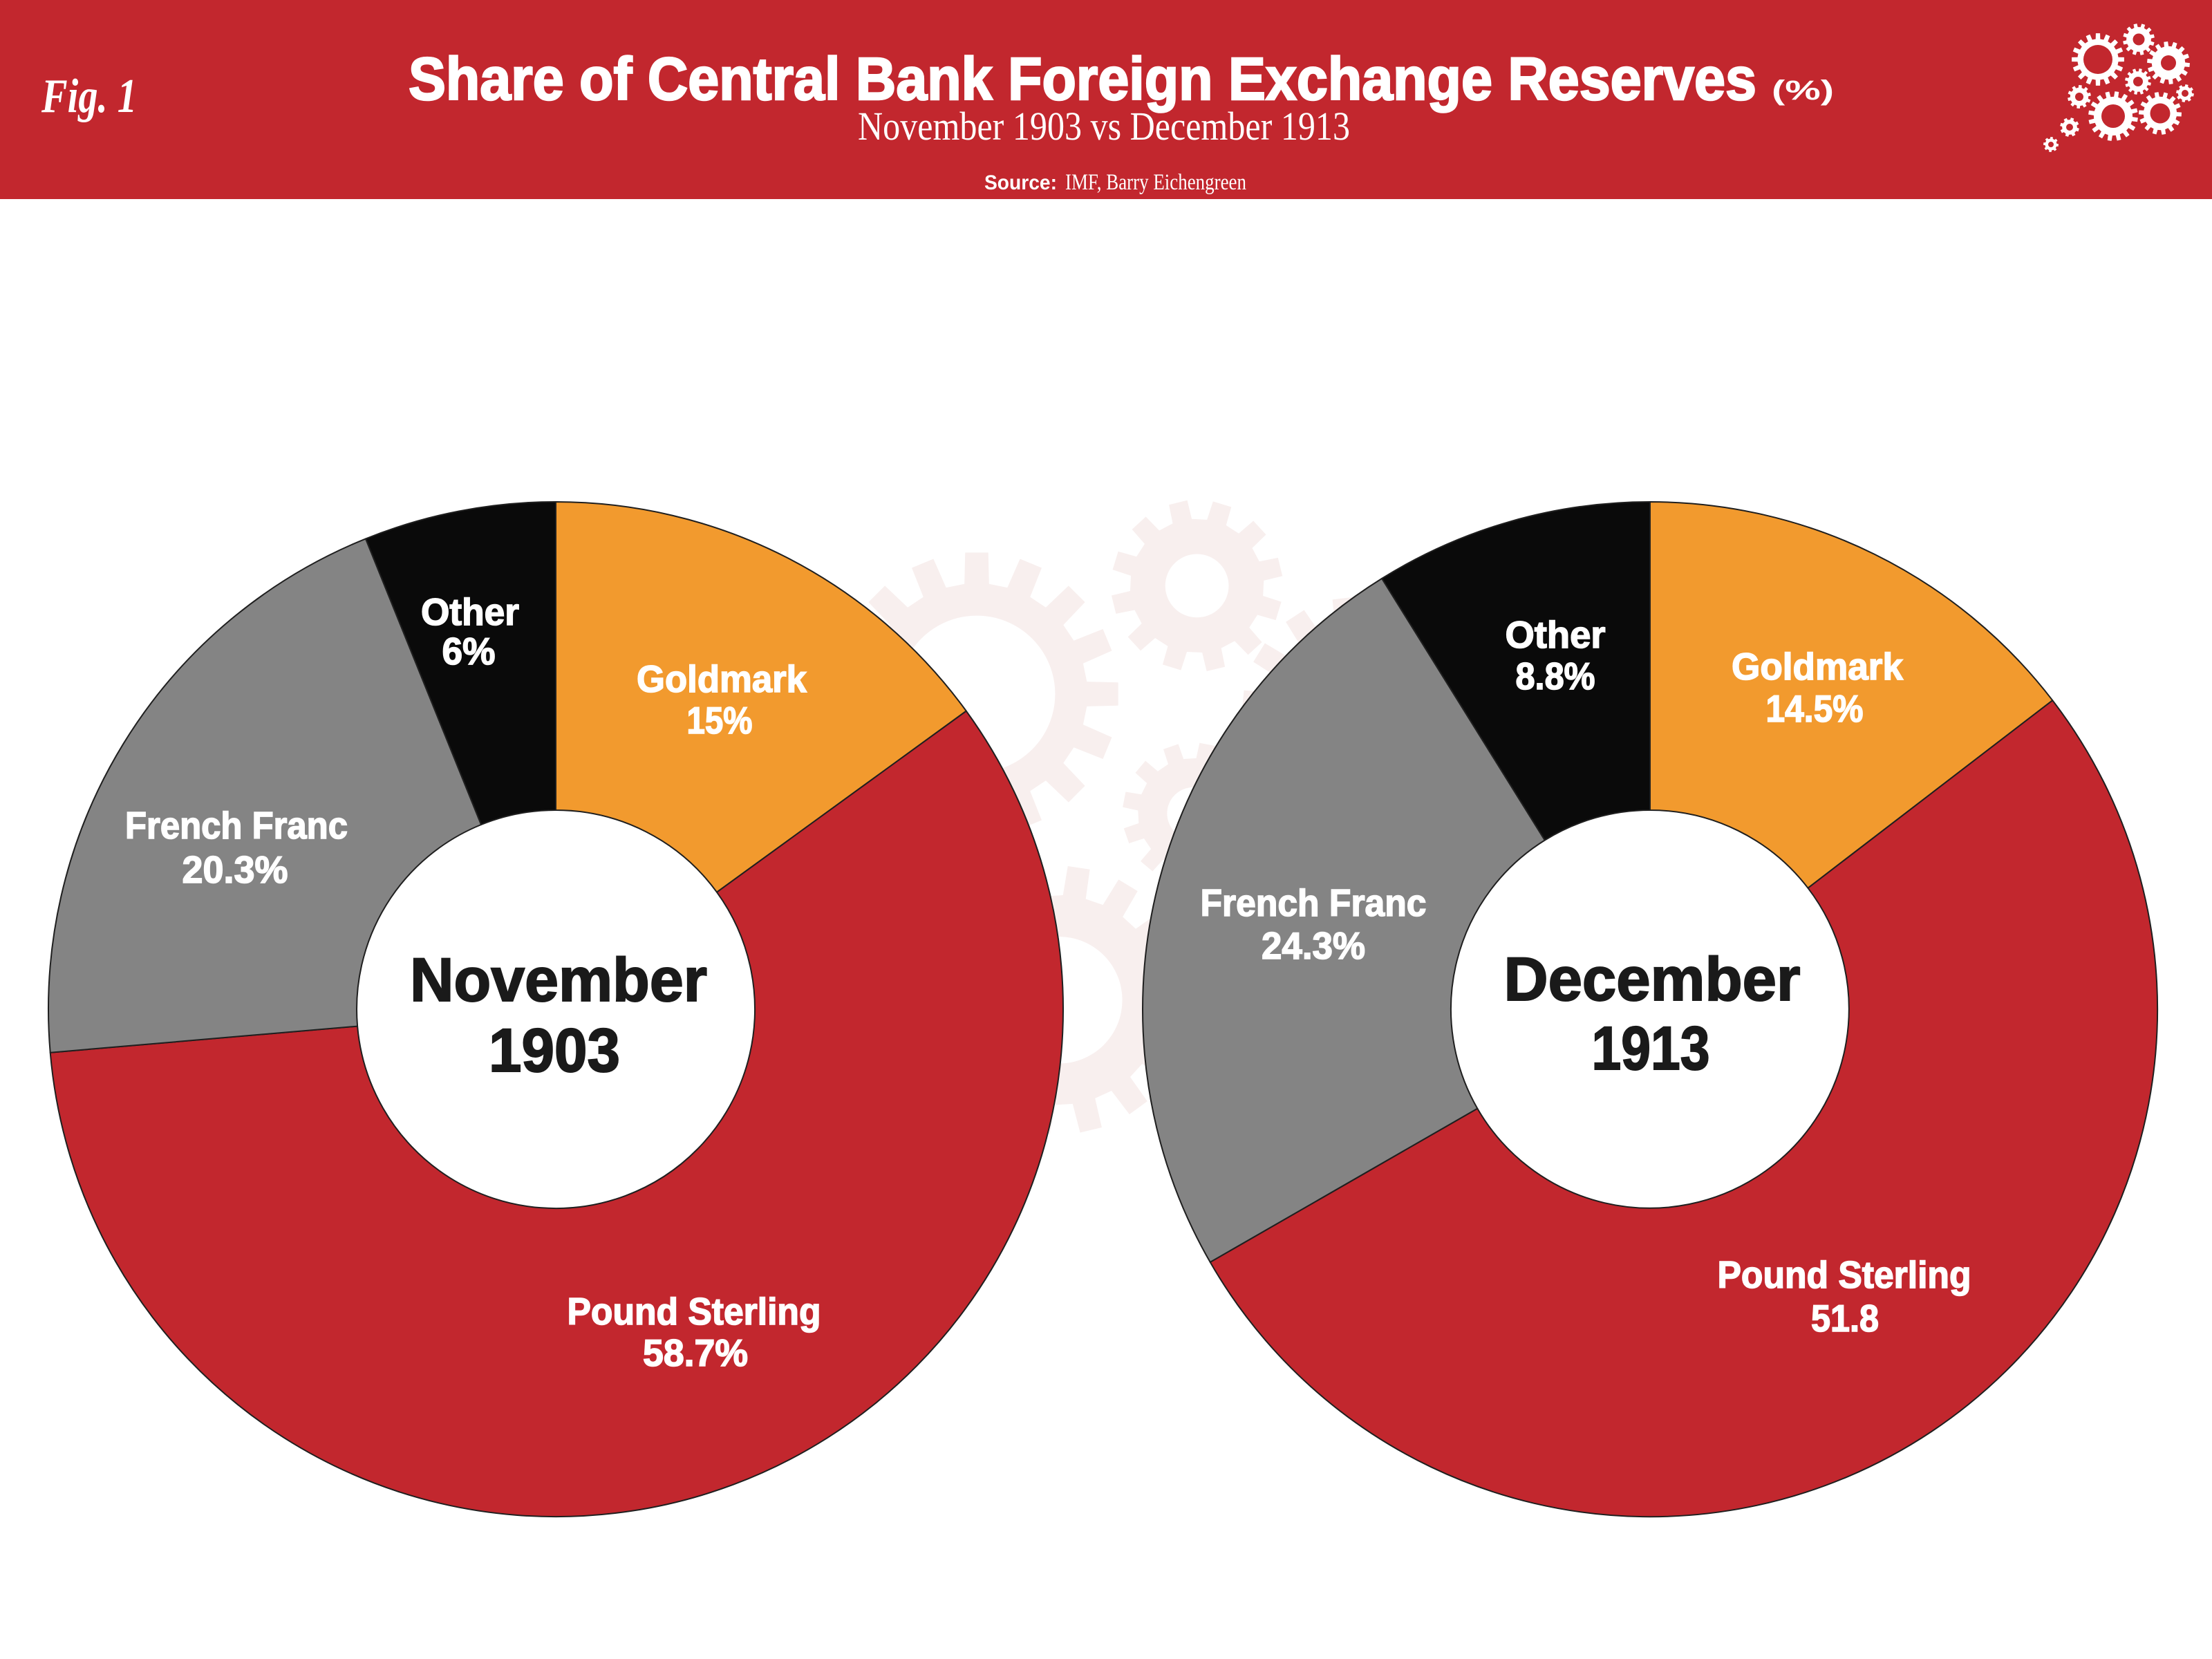  What do you see at coordinates (720, 721) in the screenshot?
I see `svg-text: 15%` at bounding box center [720, 721].